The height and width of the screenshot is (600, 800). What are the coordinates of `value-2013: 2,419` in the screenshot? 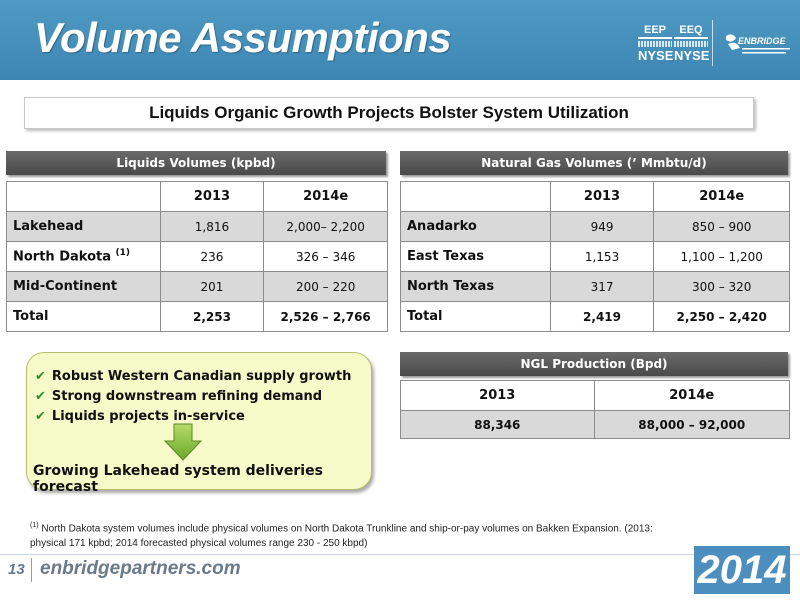 It's located at (602, 316).